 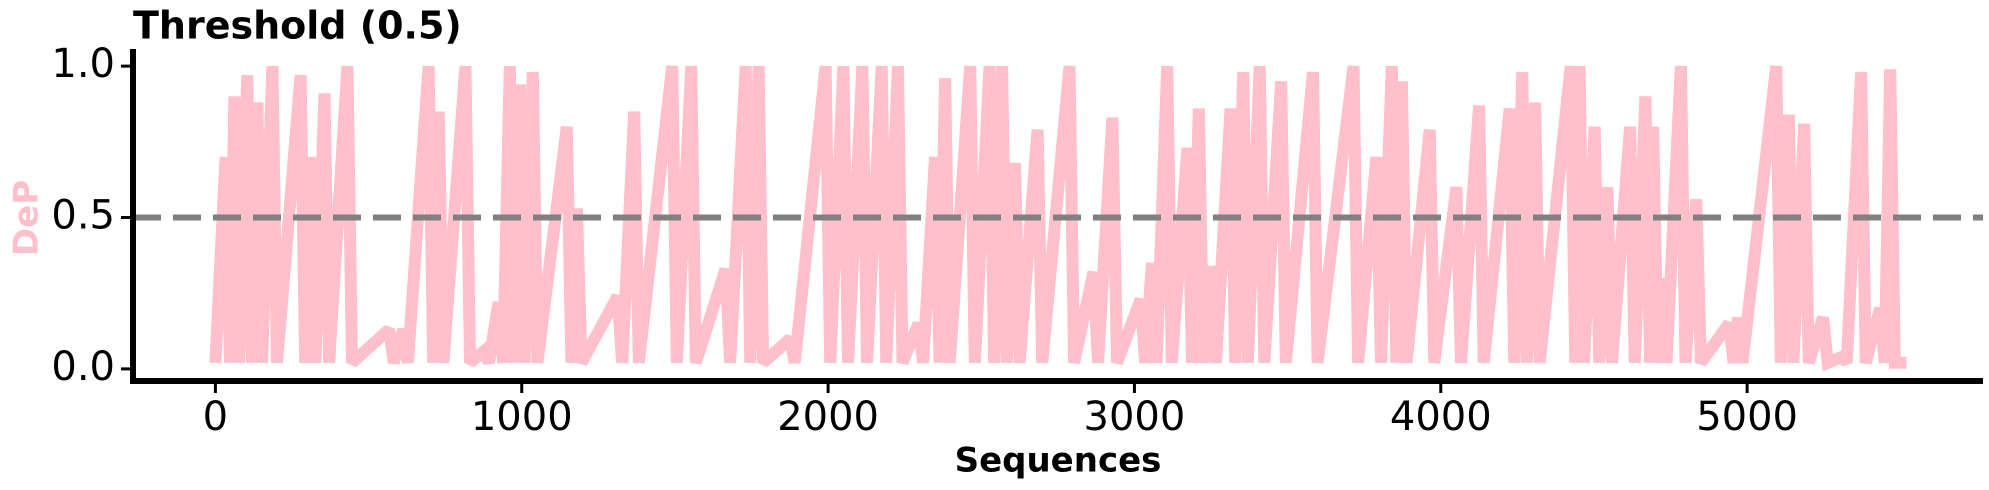 What do you see at coordinates (215, 417) in the screenshot?
I see `x-tick-label: 0` at bounding box center [215, 417].